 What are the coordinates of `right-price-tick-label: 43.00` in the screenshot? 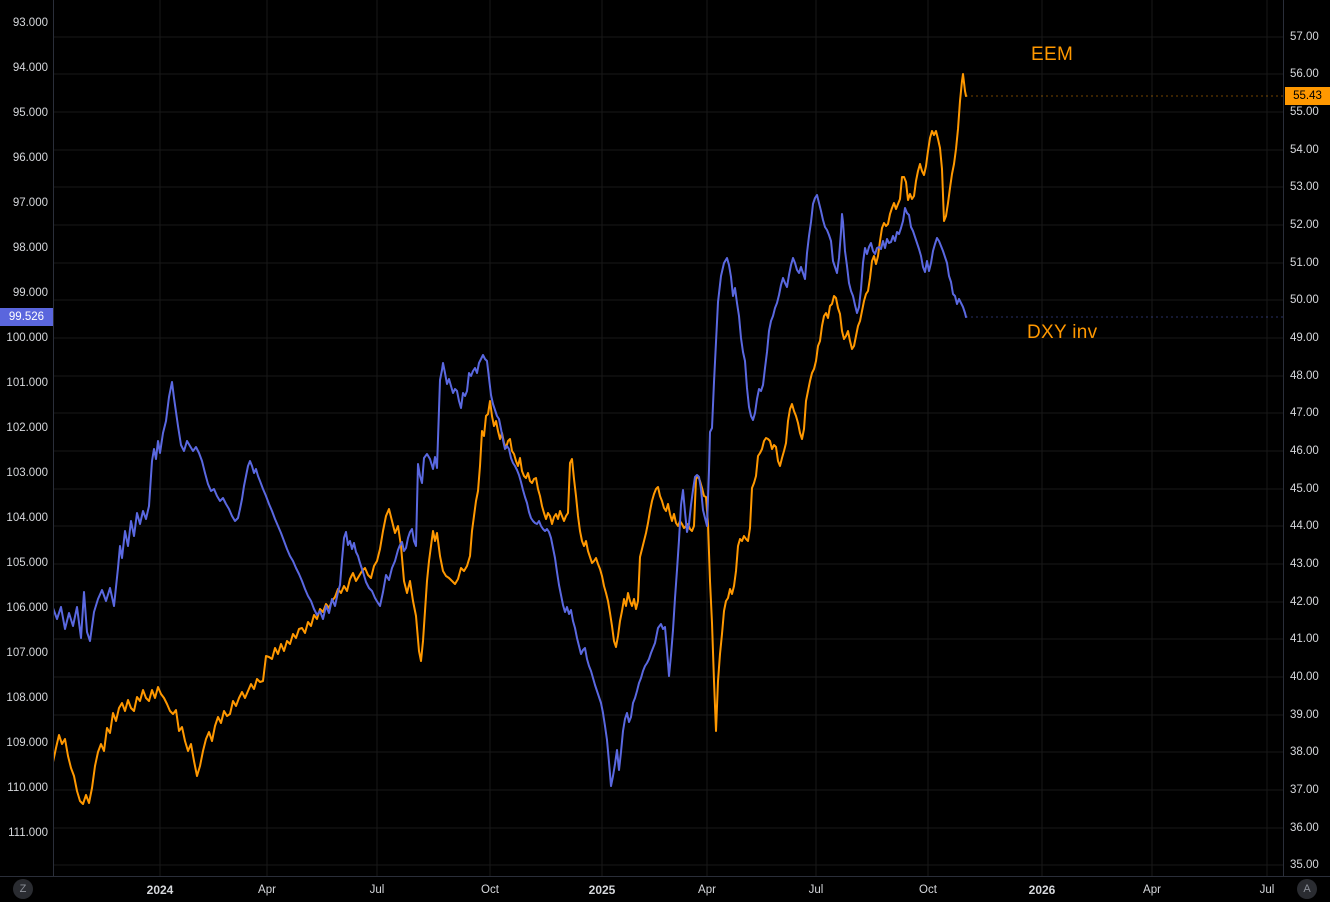 It's located at (1304, 564).